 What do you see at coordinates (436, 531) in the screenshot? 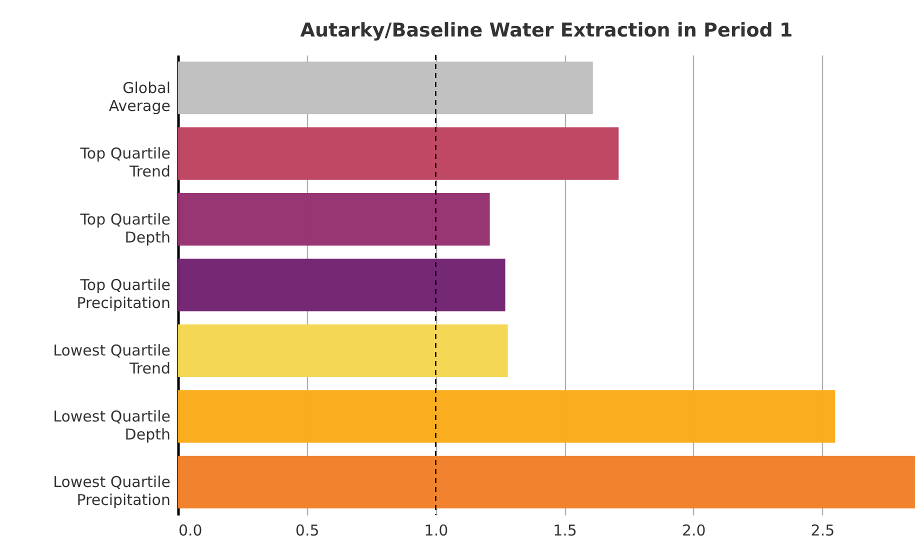
I see `x-tick-label: 1.0` at bounding box center [436, 531].